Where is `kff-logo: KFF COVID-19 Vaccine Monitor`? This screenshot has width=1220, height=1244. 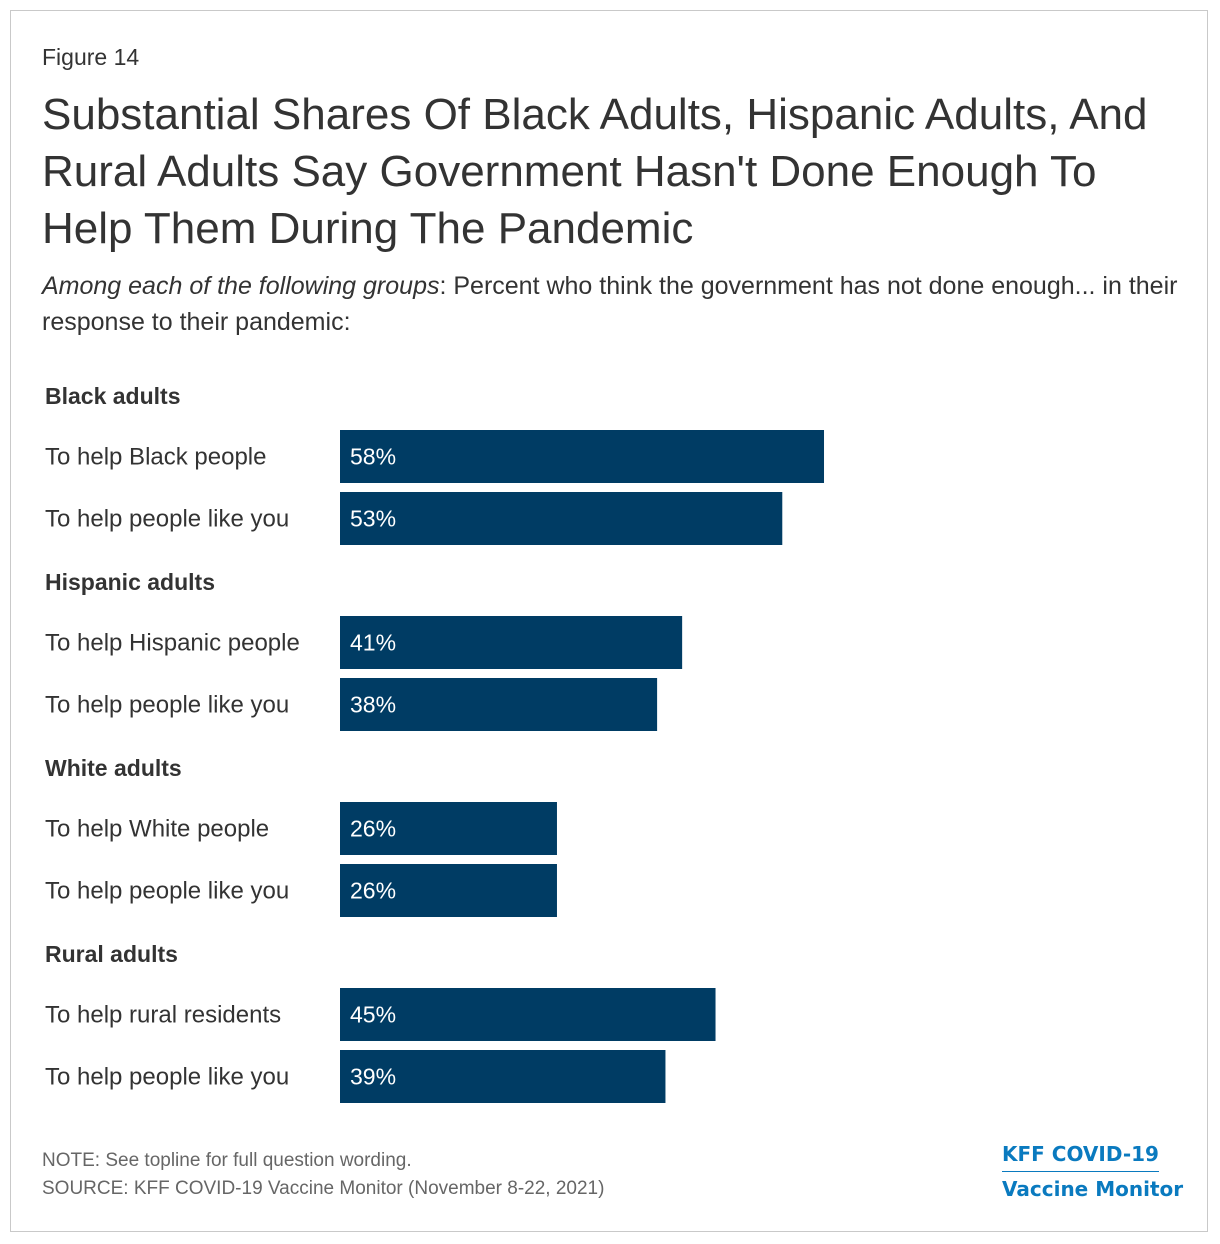 kff-logo: KFF COVID-19 Vaccine Monitor is located at coordinates (1092, 1171).